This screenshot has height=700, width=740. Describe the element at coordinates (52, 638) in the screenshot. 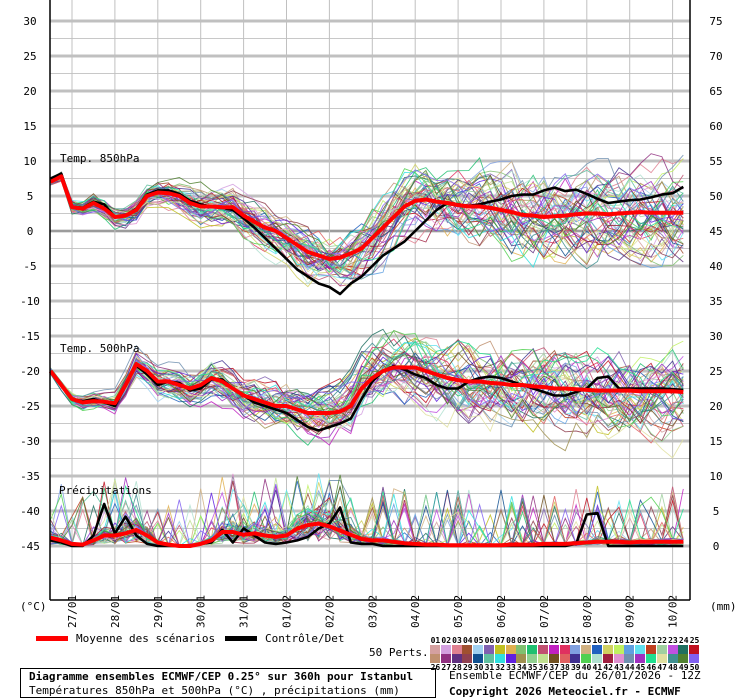

I see `mean-line-swatch` at that location.